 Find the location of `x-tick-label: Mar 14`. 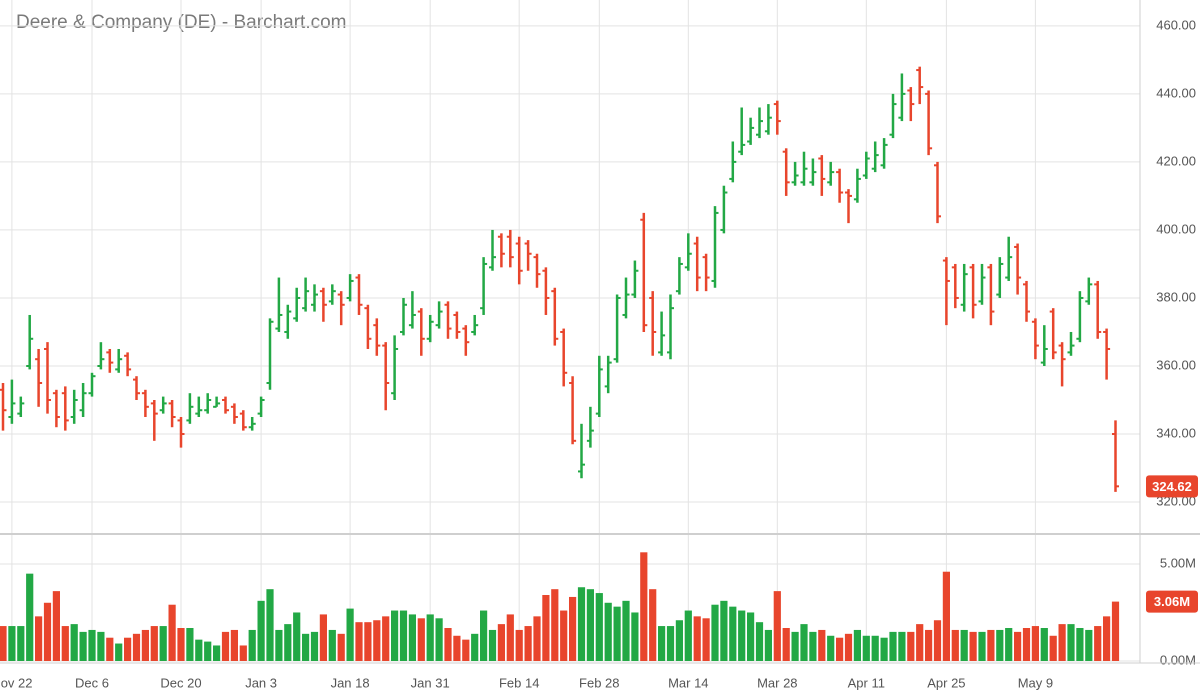

x-tick-label: Mar 14 is located at coordinates (688, 682).